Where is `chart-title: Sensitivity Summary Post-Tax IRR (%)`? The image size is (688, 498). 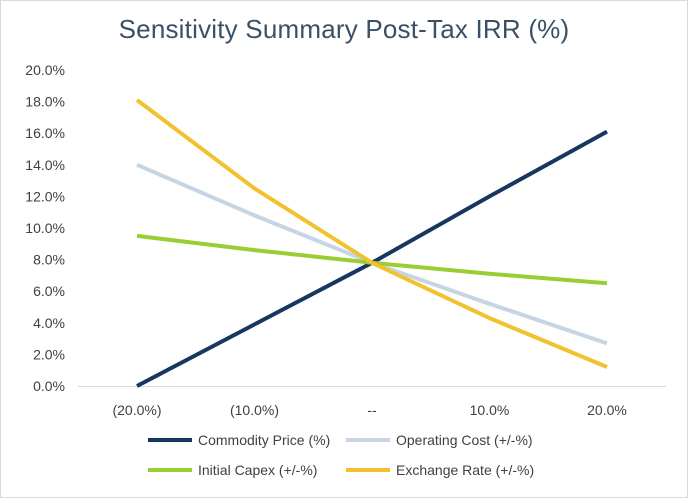
chart-title: Sensitivity Summary Post-Tax IRR (%) is located at coordinates (344, 29).